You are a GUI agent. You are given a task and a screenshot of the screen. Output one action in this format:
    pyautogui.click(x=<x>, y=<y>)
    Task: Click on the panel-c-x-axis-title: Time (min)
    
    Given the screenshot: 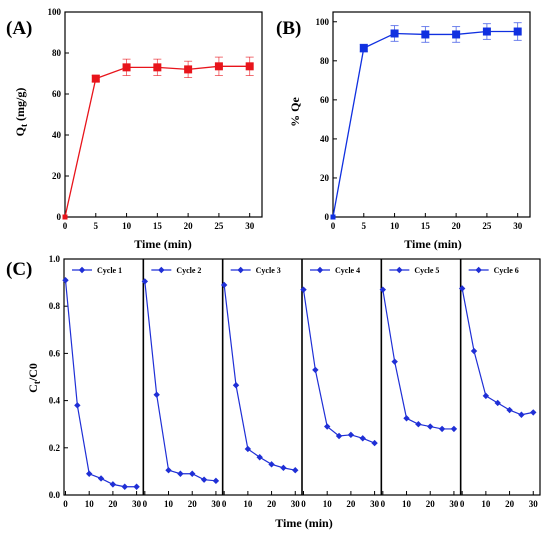 What is the action you would take?
    pyautogui.click(x=303, y=523)
    